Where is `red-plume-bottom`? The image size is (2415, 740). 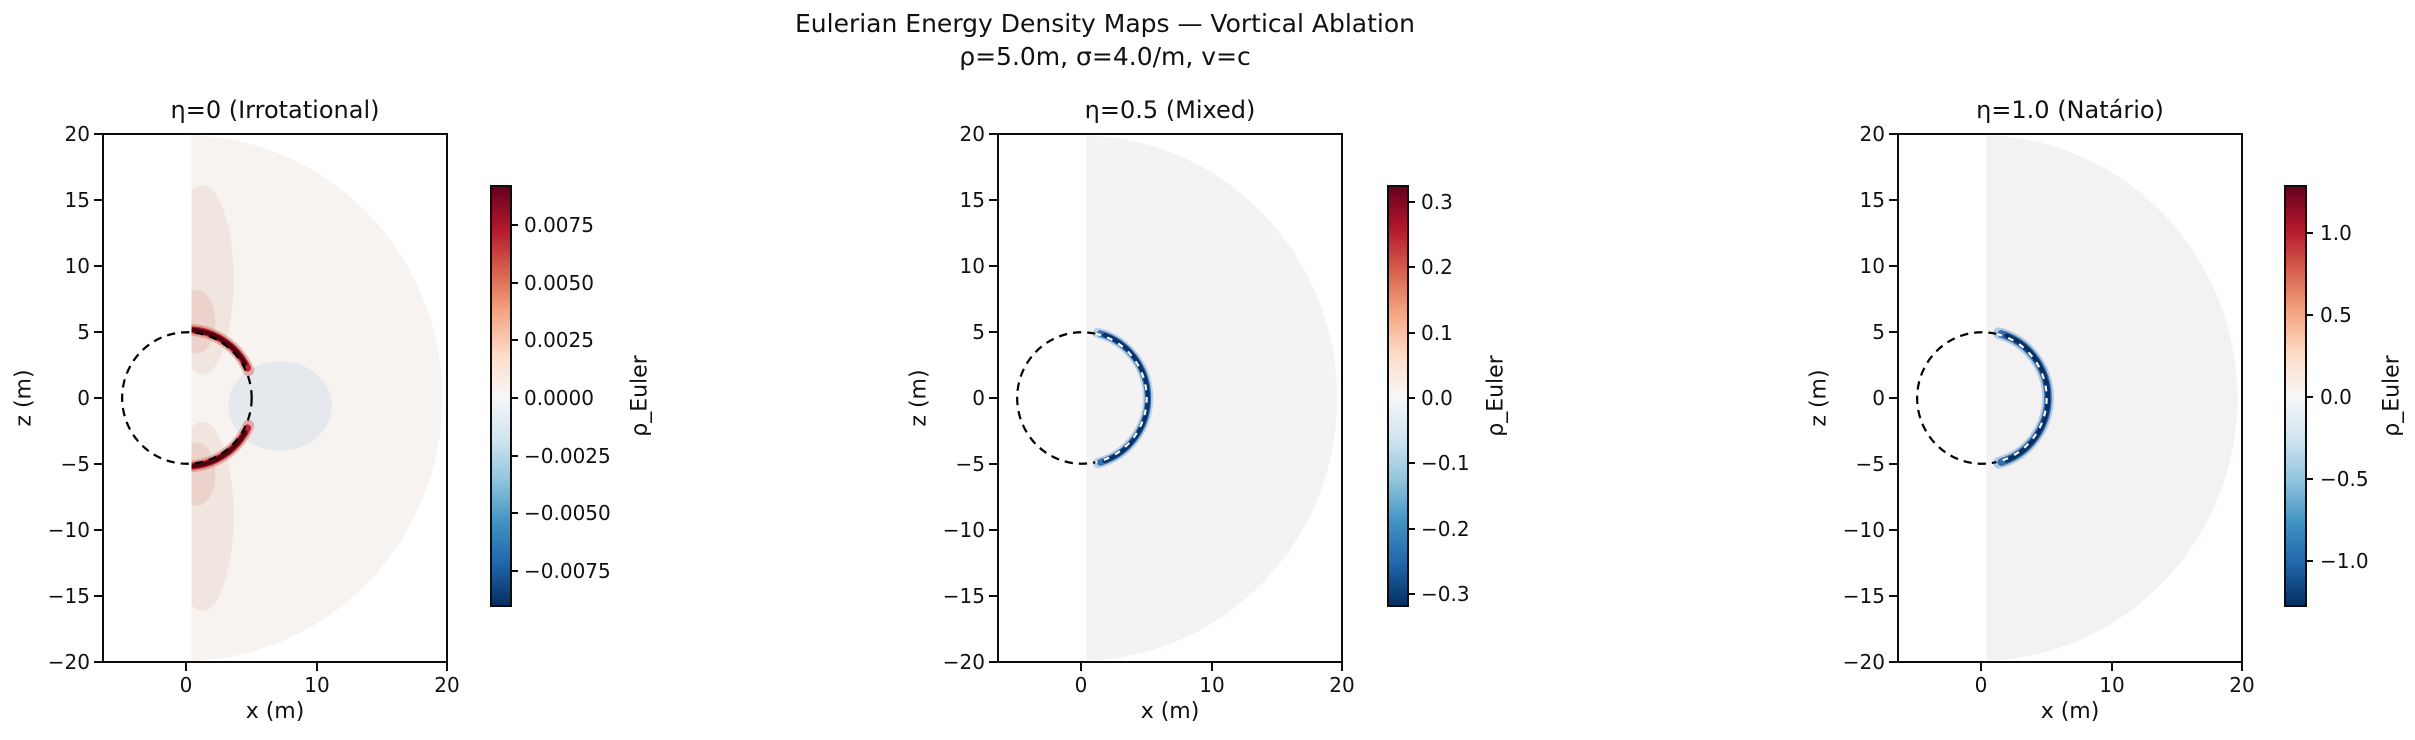 red-plume-bottom is located at coordinates (212, 516).